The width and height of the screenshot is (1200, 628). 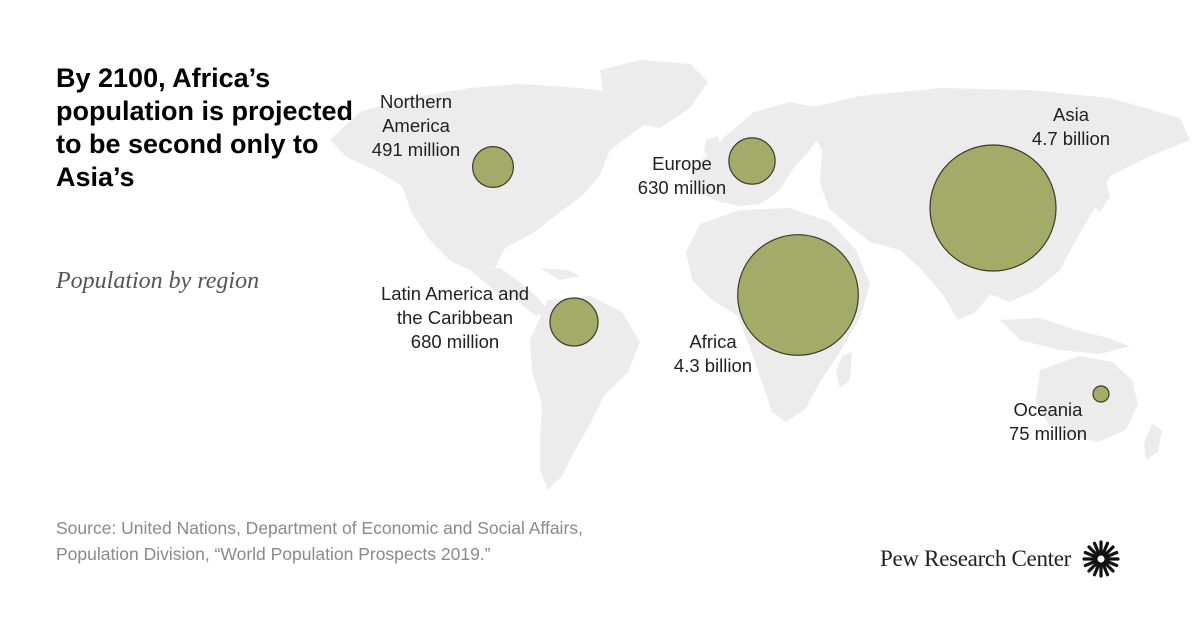 I want to click on label-line: America, so click(x=416, y=125).